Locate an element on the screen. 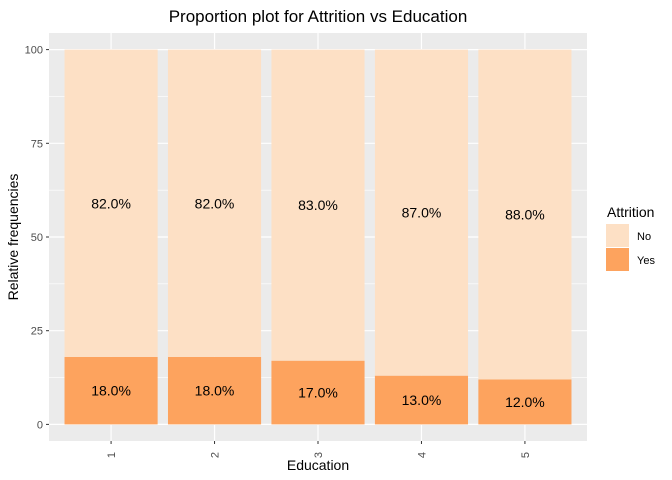 The image size is (672, 480). bar-label-yes-5: 12.0% is located at coordinates (525, 402).